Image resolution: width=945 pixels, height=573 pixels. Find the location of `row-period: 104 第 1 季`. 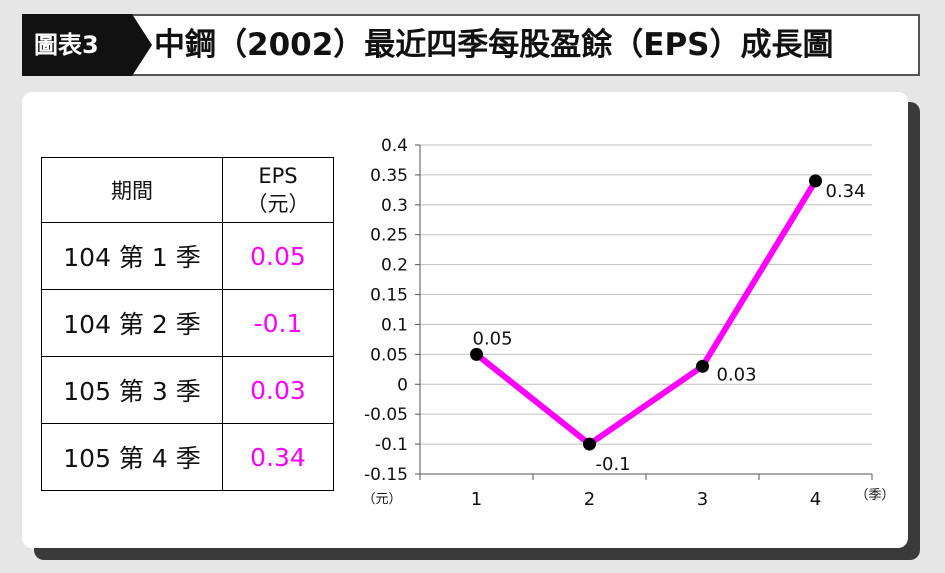

row-period: 104 第 1 季 is located at coordinates (132, 256).